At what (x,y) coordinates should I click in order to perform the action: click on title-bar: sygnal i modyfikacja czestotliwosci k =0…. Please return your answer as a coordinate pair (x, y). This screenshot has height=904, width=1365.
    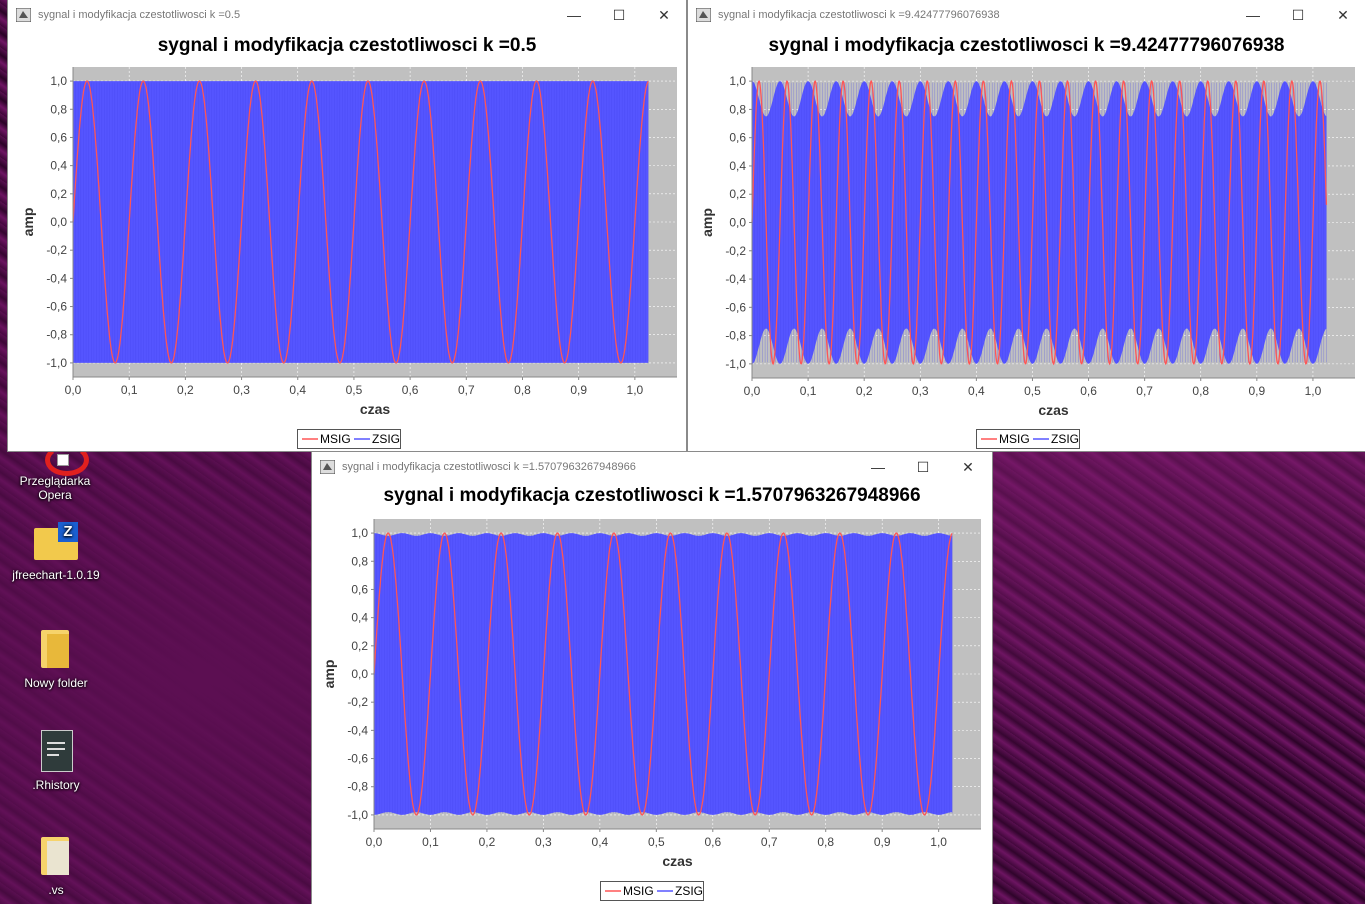
    Looking at the image, I should click on (347, 15).